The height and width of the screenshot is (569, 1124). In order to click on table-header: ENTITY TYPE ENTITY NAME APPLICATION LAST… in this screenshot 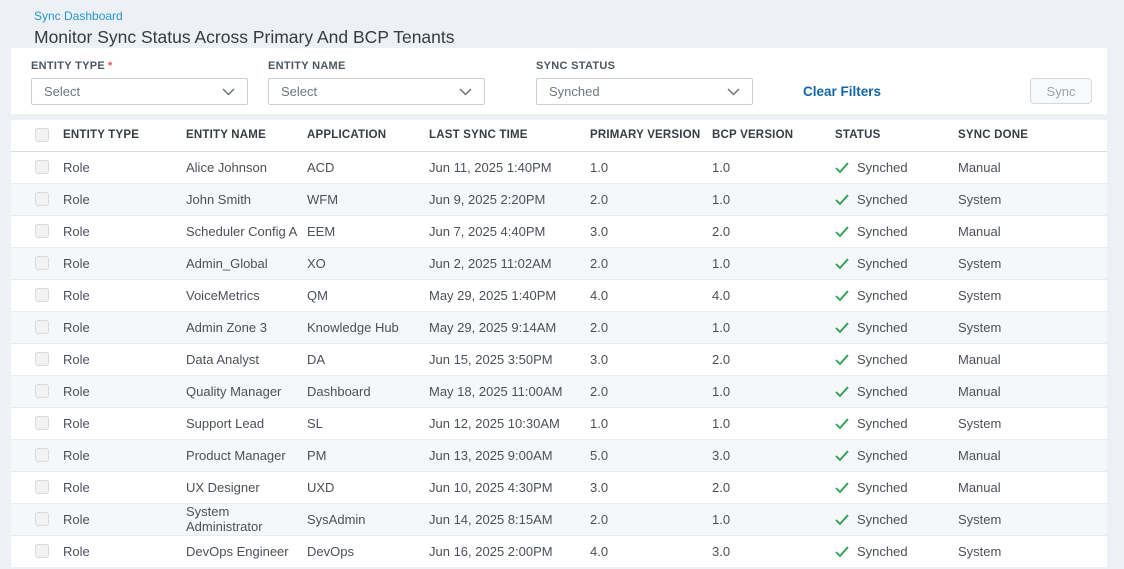, I will do `click(559, 136)`.